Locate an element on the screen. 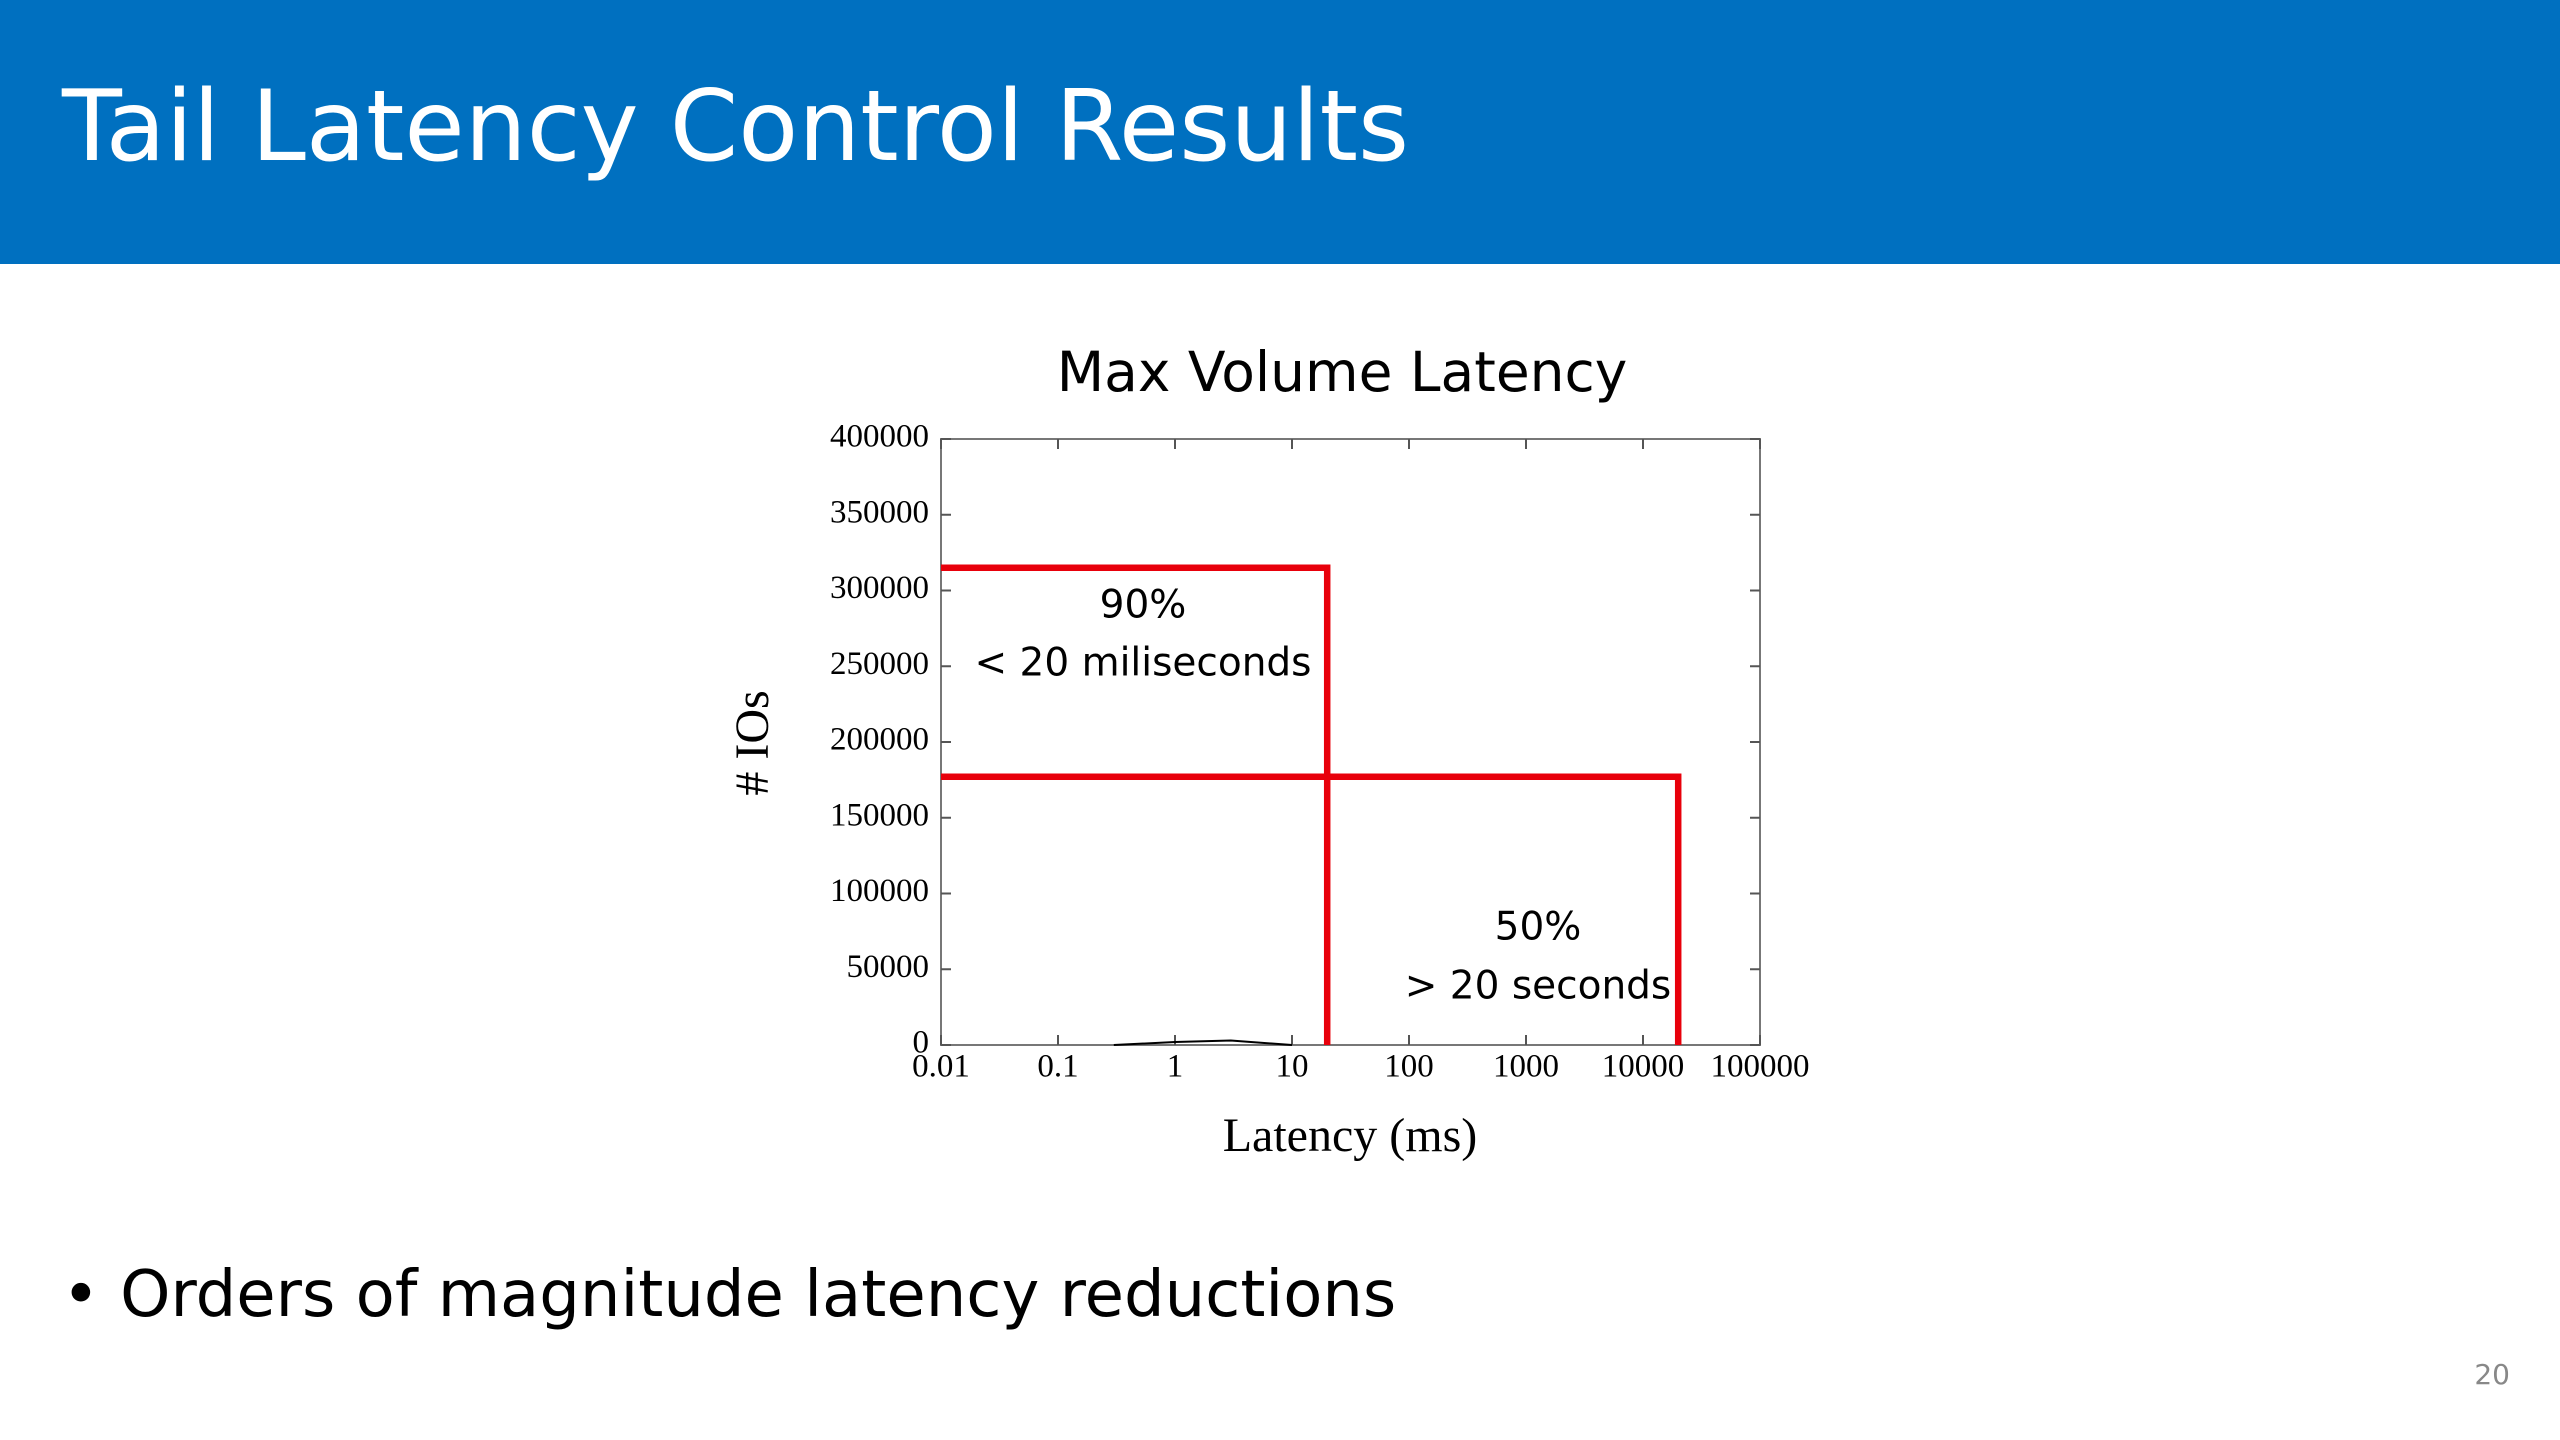 This screenshot has width=2560, height=1440. x-axis-label: Latency (ms) is located at coordinates (1350, 1135).